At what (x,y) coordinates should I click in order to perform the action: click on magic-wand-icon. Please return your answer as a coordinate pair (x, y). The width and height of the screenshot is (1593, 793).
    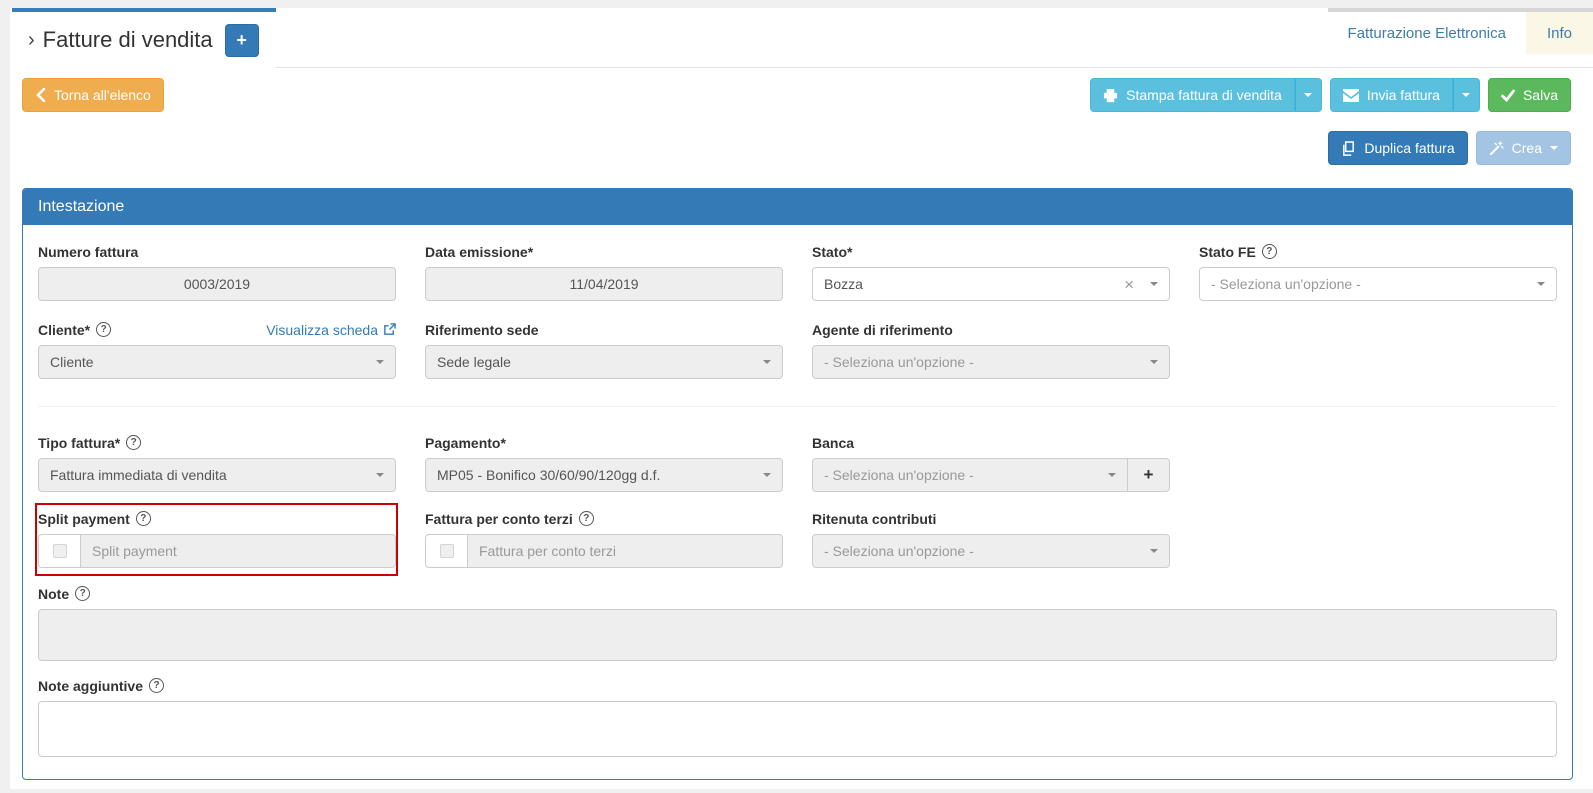
    Looking at the image, I should click on (1496, 147).